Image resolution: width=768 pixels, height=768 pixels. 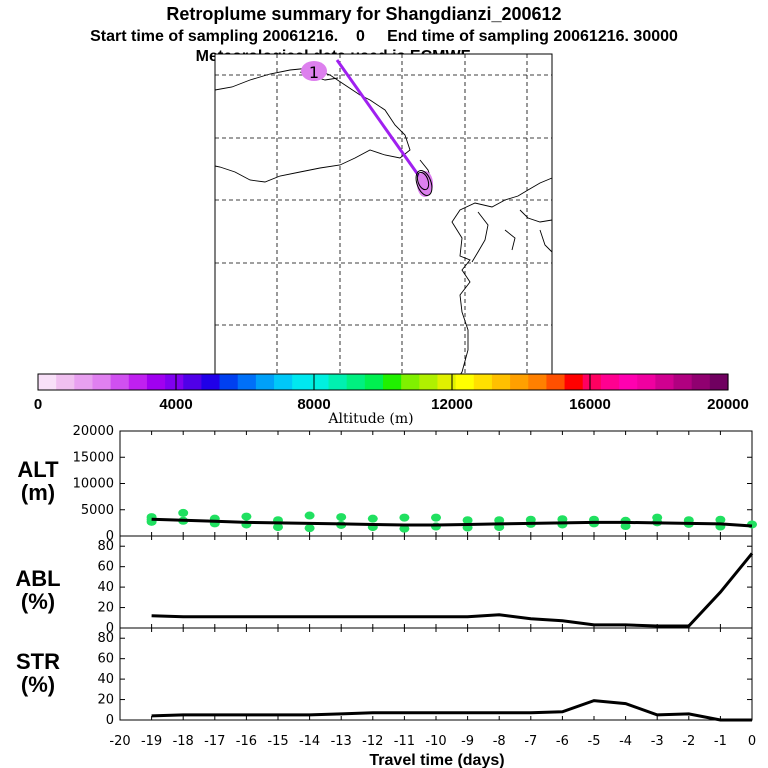 What do you see at coordinates (93, 431) in the screenshot?
I see `y-tick-label: 20000` at bounding box center [93, 431].